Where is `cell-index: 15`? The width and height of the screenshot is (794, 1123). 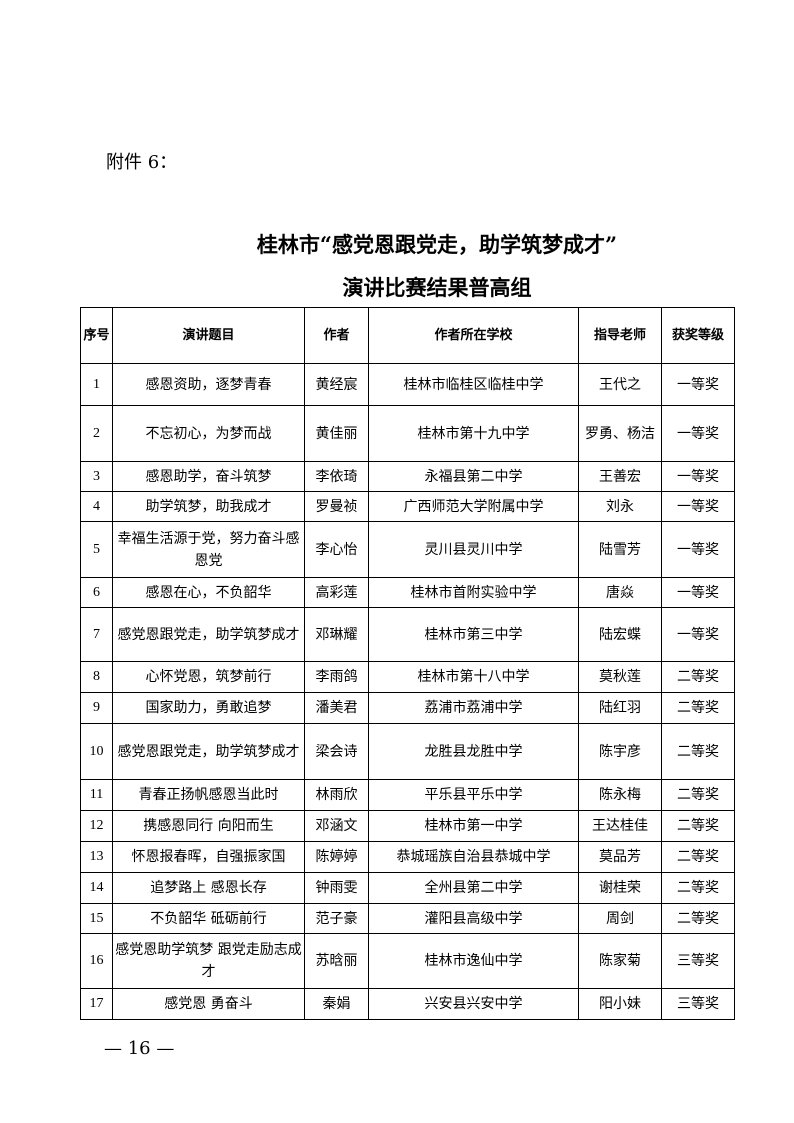
cell-index: 15 is located at coordinates (96, 918).